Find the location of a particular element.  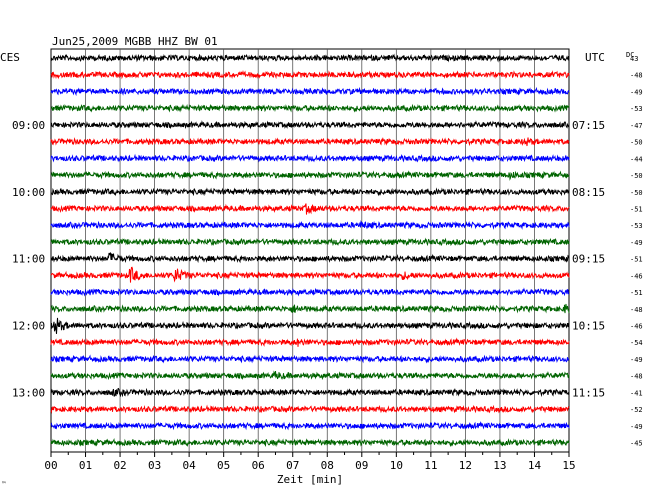

x-tick-label: 05 is located at coordinates (223, 465).